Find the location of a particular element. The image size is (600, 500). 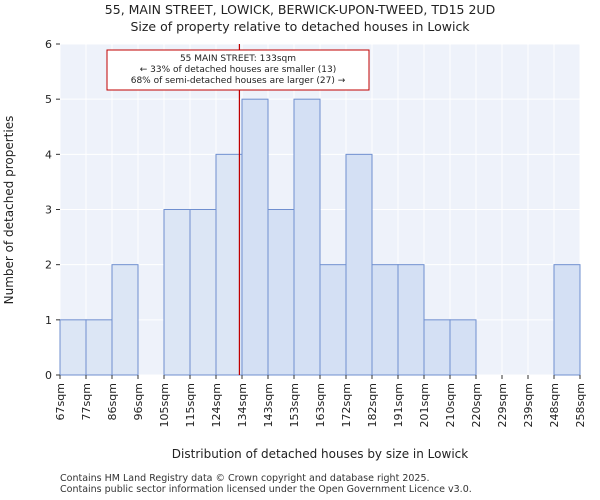

x-tick-label: 239sqm is located at coordinates (528, 405).